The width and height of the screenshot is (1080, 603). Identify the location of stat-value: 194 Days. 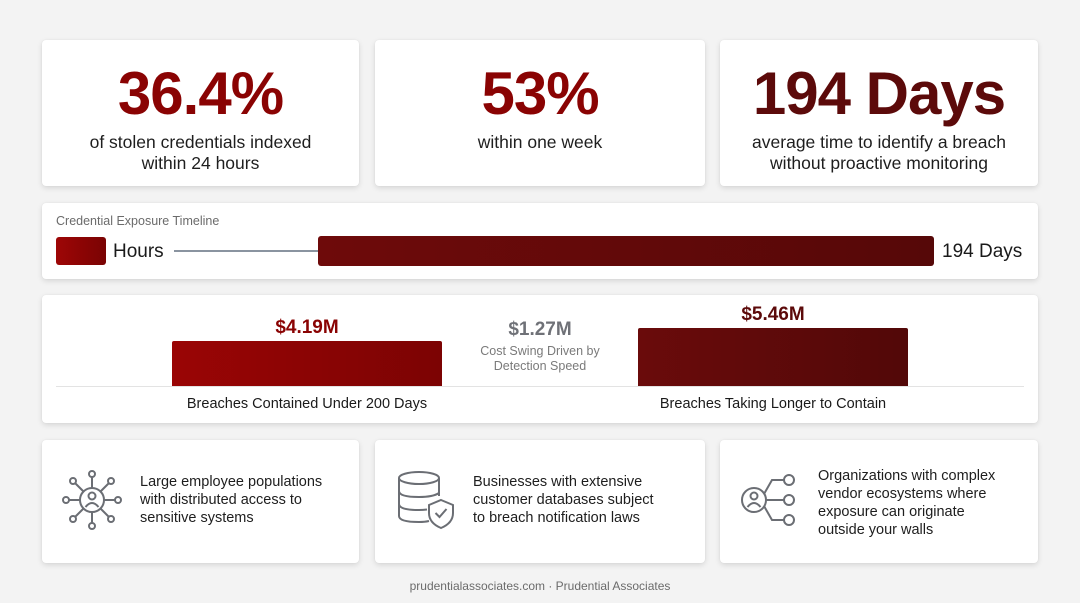
(879, 93).